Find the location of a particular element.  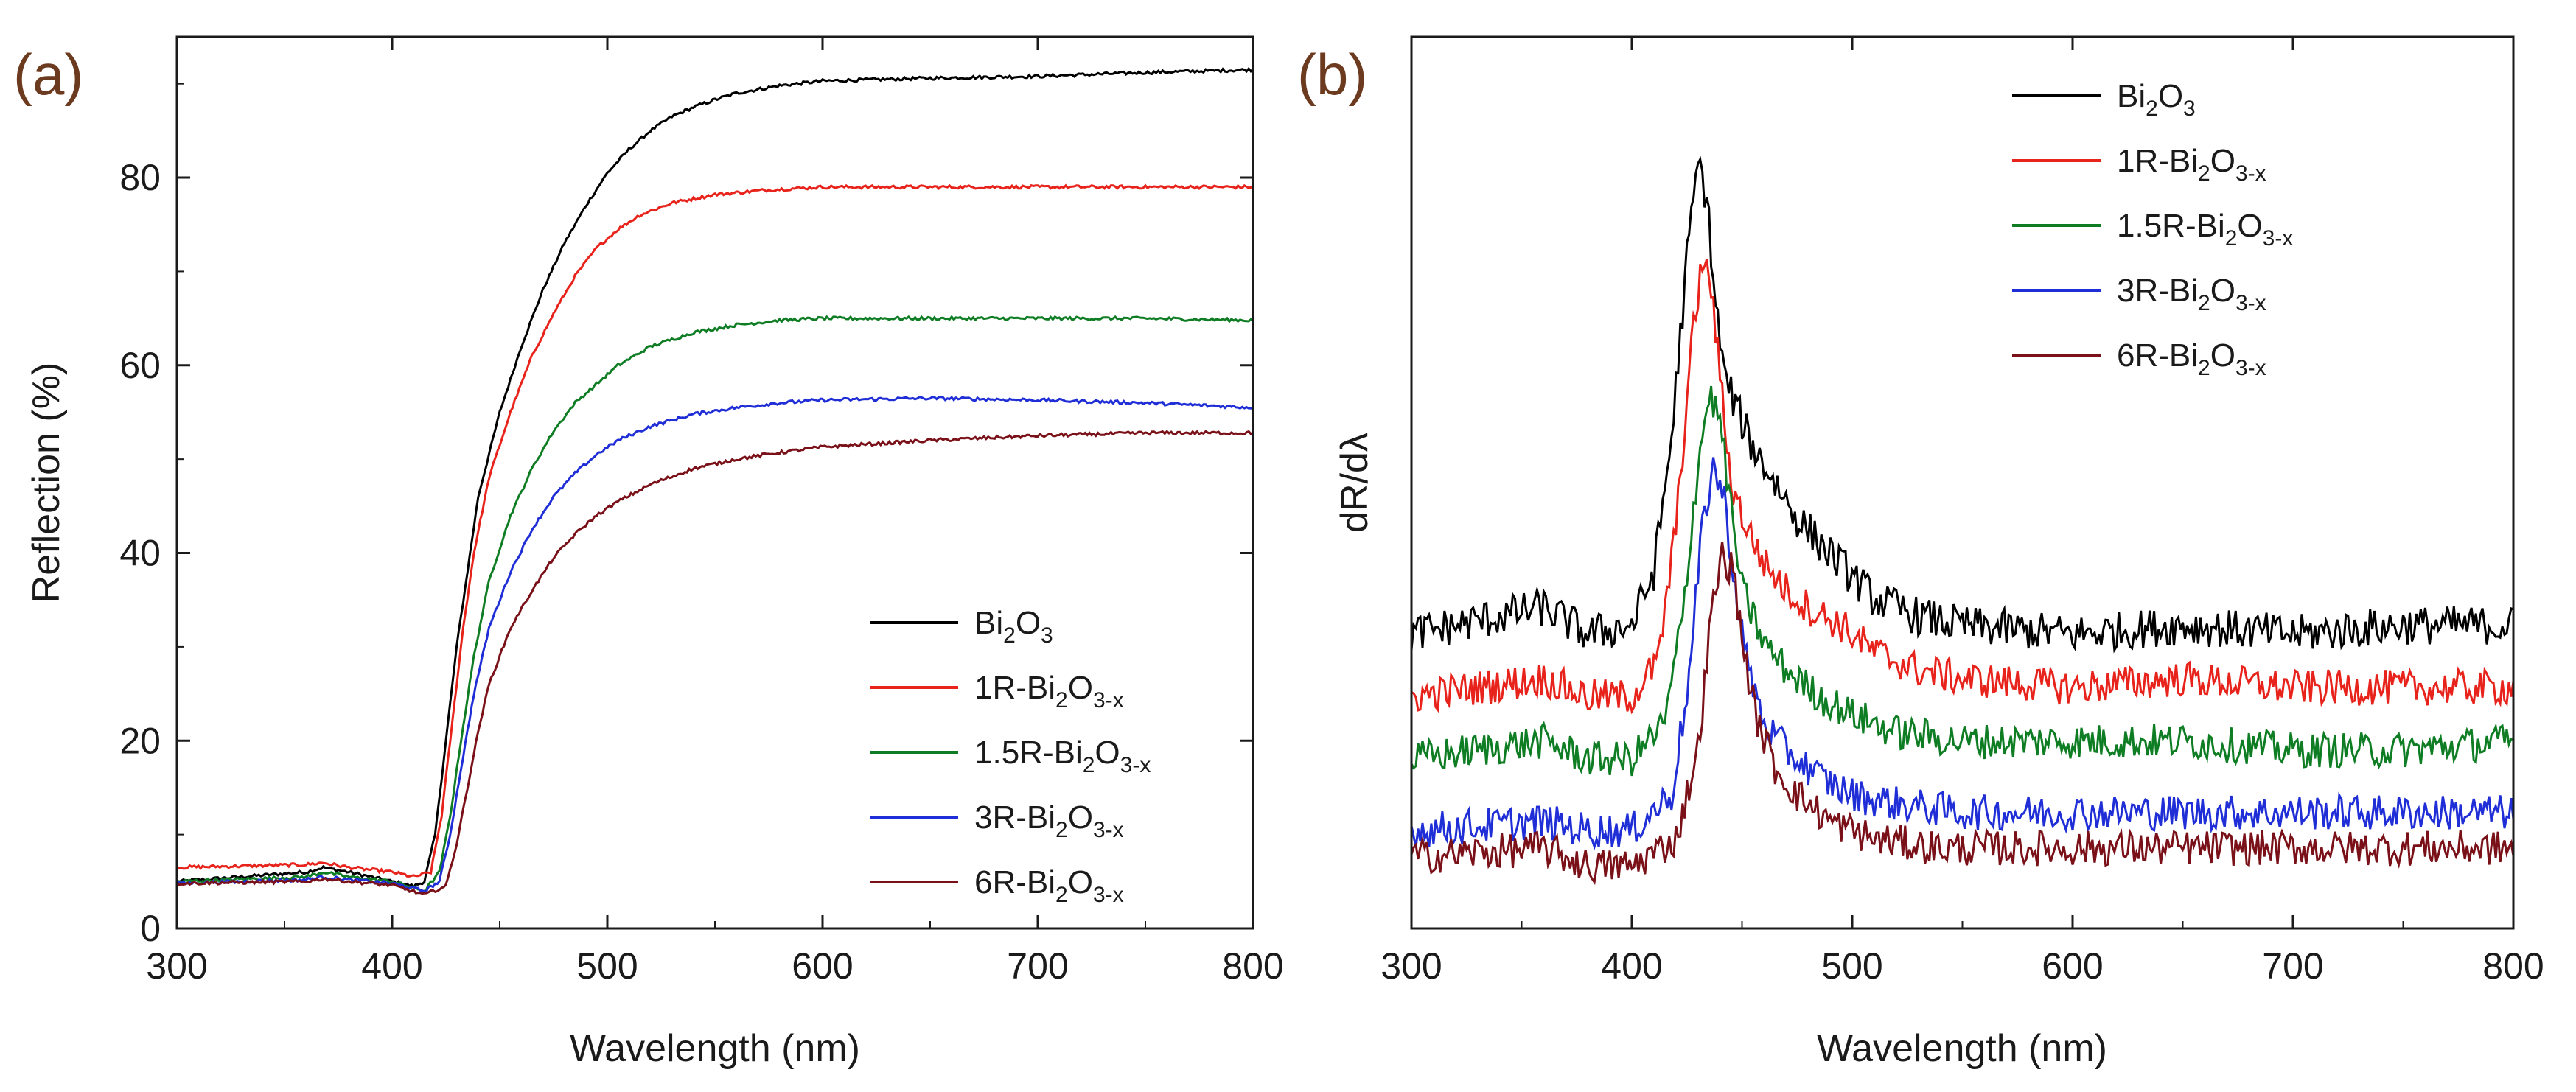

y-axis-title: Reflection (%) is located at coordinates (46, 483).